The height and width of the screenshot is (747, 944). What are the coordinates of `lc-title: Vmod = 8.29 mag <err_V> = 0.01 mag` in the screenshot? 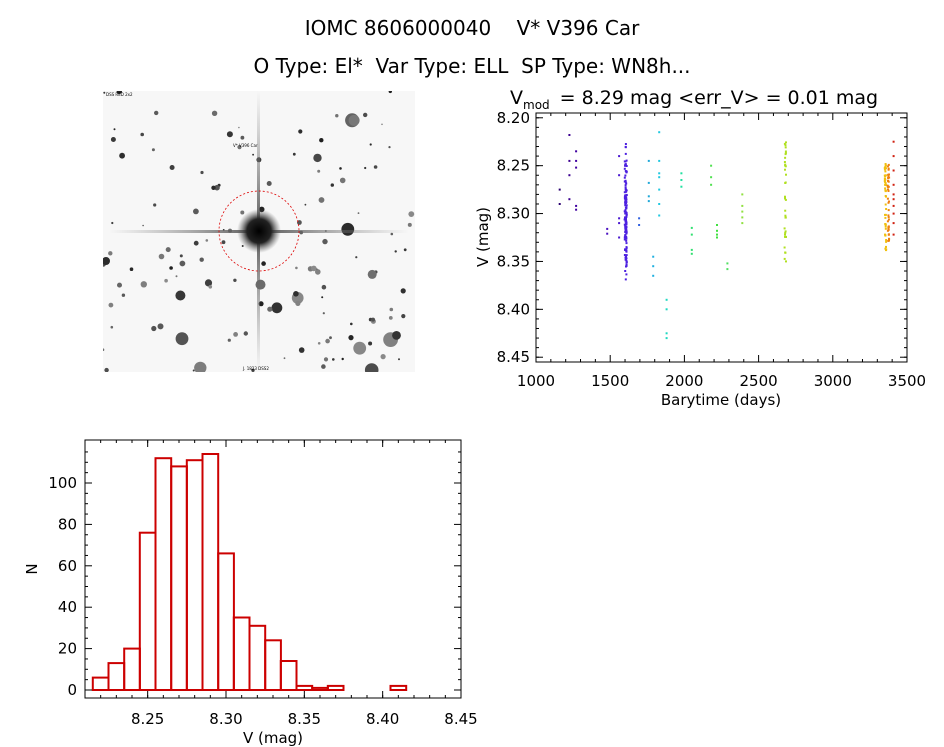 It's located at (694, 99).